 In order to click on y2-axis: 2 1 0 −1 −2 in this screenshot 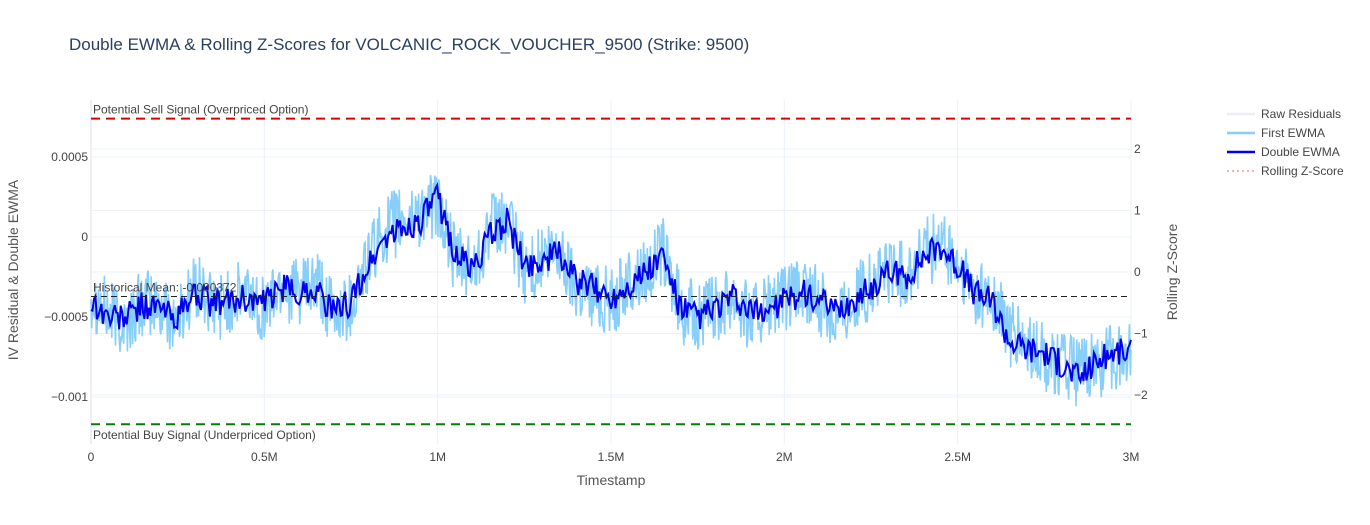, I will do `click(1141, 272)`.